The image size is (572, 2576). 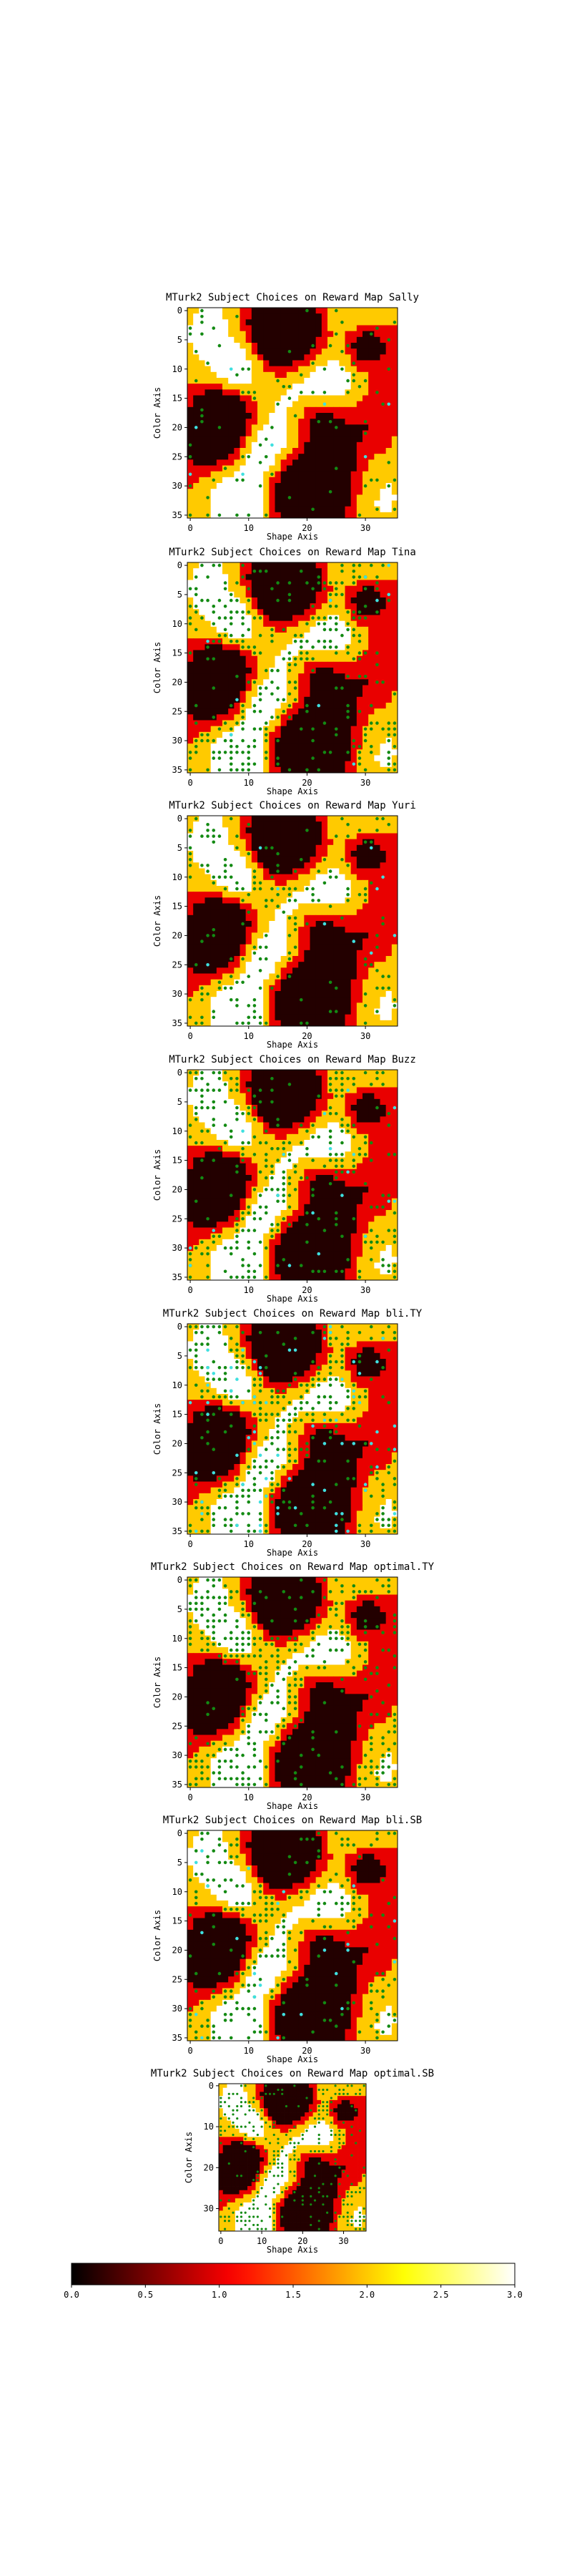 What do you see at coordinates (177, 877) in the screenshot?
I see `y-tick-label: 10` at bounding box center [177, 877].